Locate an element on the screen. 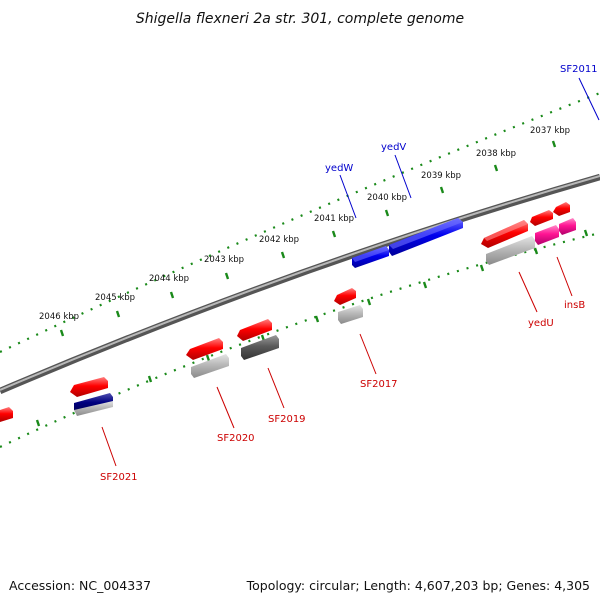  gene-yedV is located at coordinates (426, 237).